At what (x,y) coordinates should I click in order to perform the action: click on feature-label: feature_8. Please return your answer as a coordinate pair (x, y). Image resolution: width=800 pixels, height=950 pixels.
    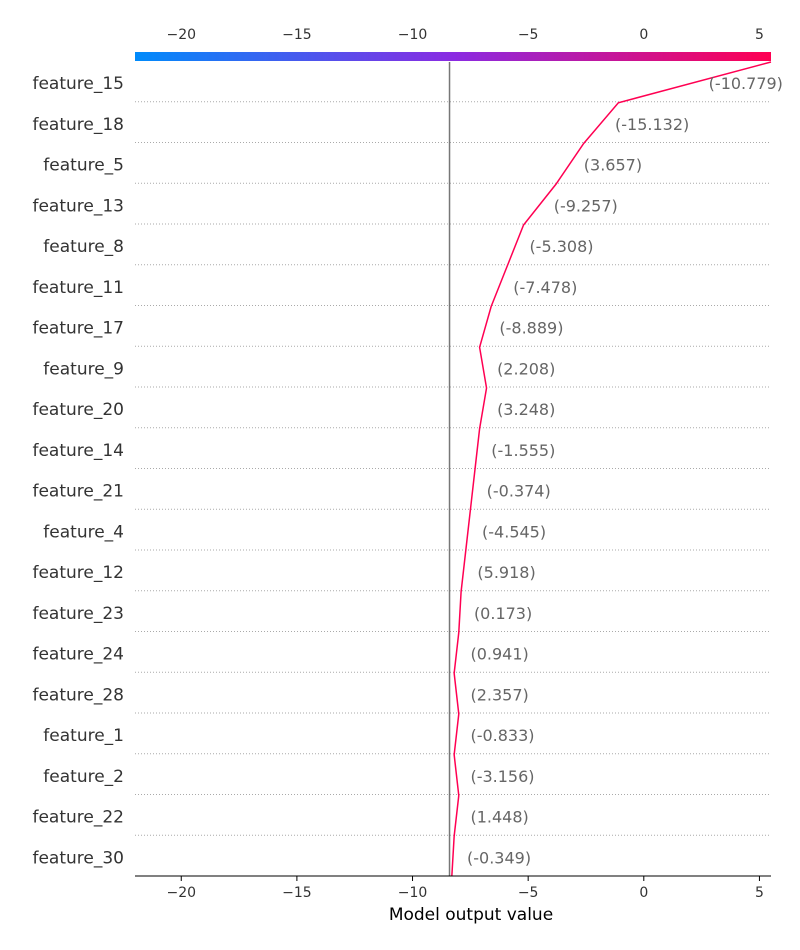
    Looking at the image, I should click on (83, 247).